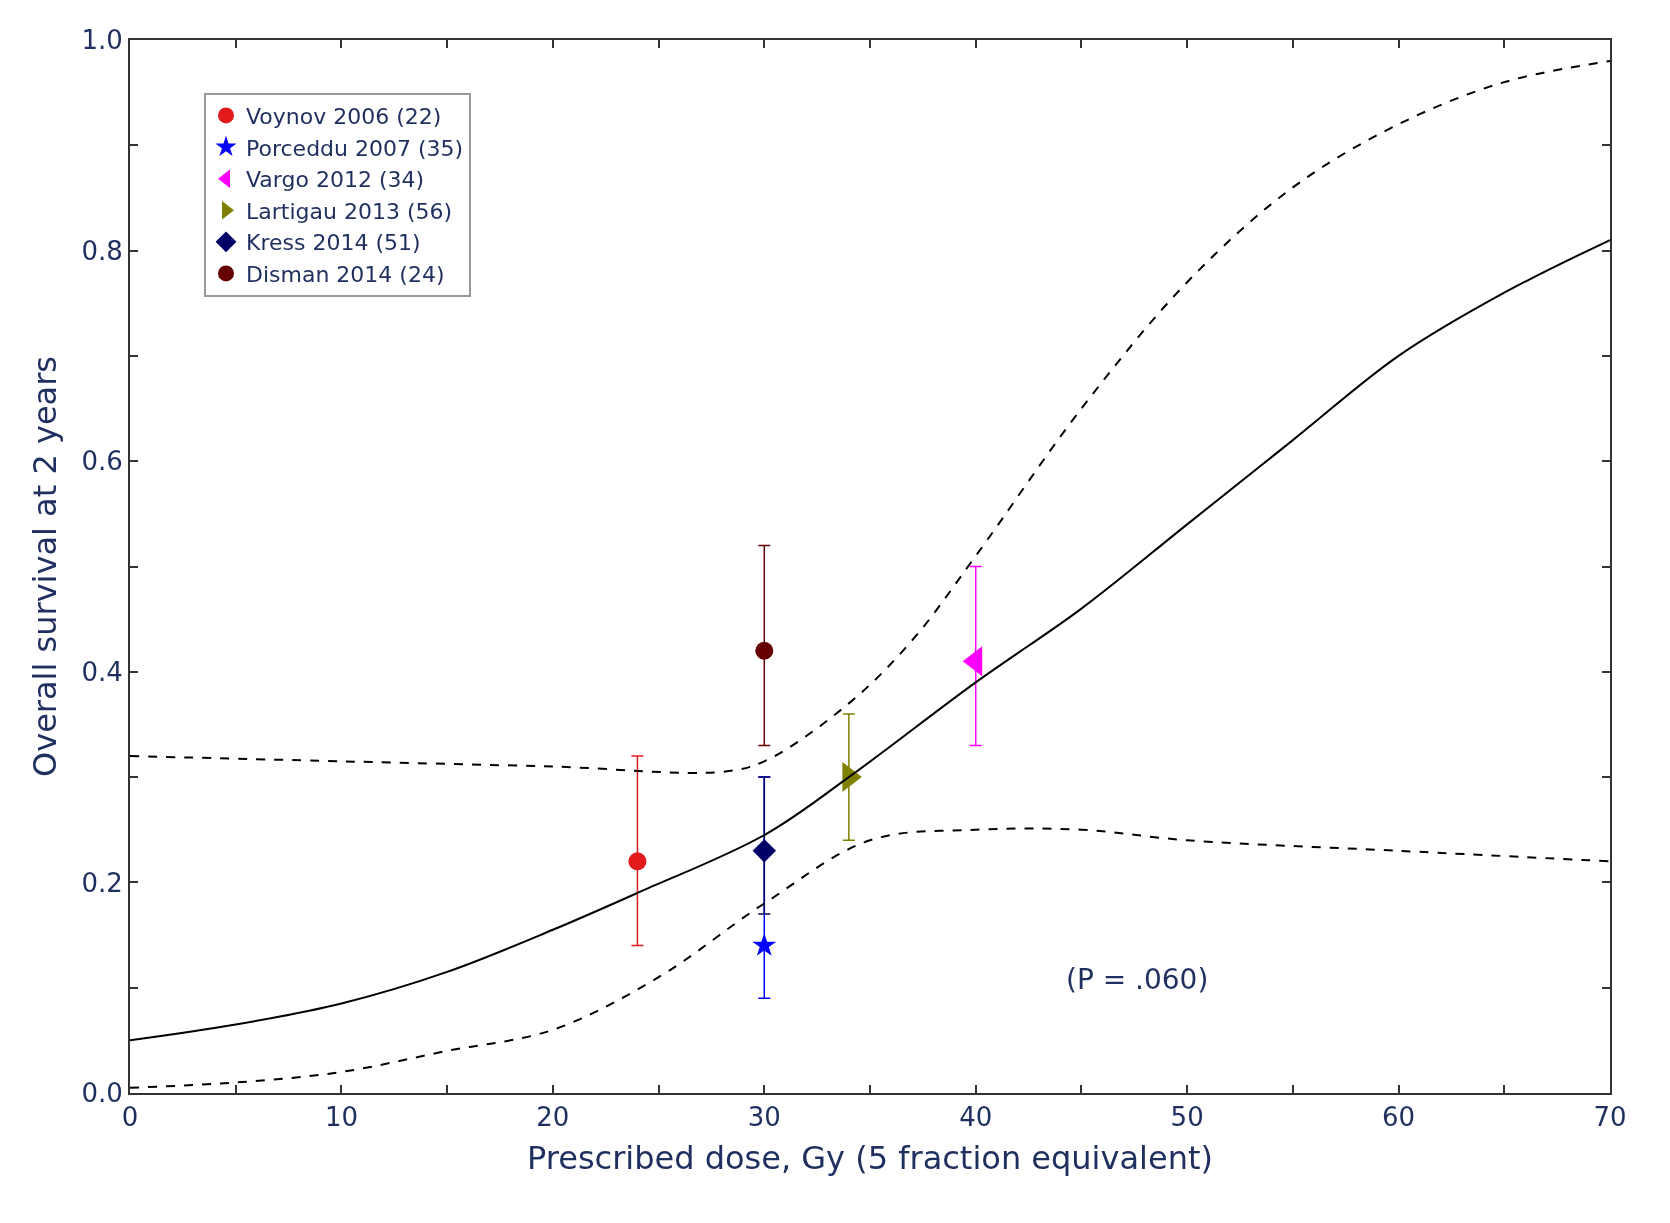  What do you see at coordinates (1399, 1117) in the screenshot?
I see `x-tick-label: 60` at bounding box center [1399, 1117].